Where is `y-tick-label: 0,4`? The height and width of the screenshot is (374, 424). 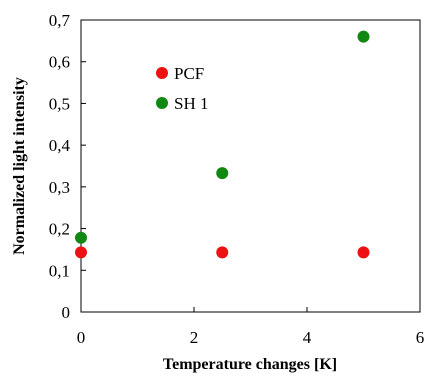
y-tick-label: 0,4 is located at coordinates (60, 145).